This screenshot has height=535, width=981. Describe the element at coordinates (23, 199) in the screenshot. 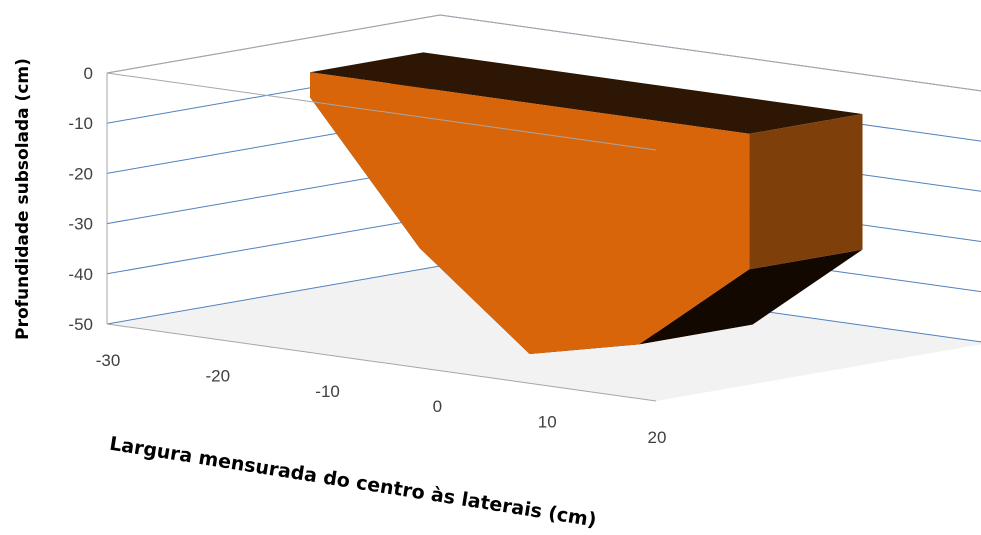

I see `y-axis-title: Profundidade subsolada (cm)` at that location.